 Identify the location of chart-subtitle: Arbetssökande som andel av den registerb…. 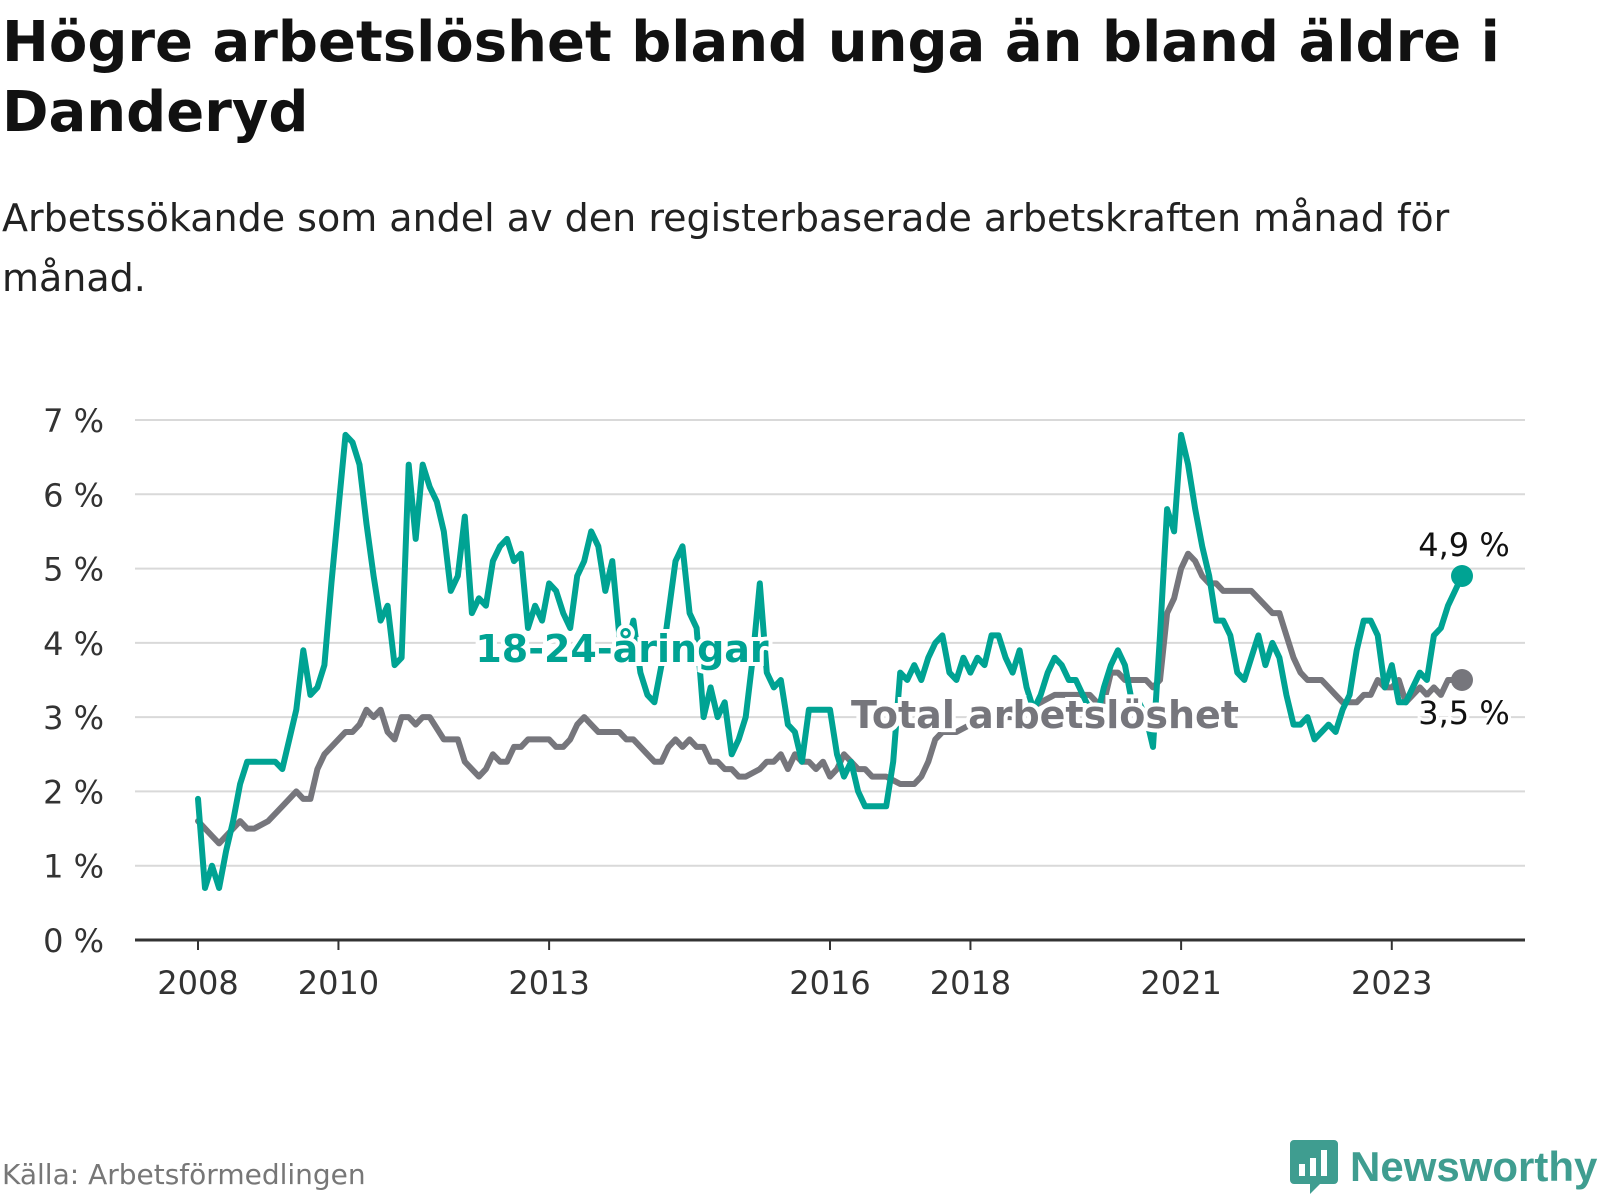
(726, 248).